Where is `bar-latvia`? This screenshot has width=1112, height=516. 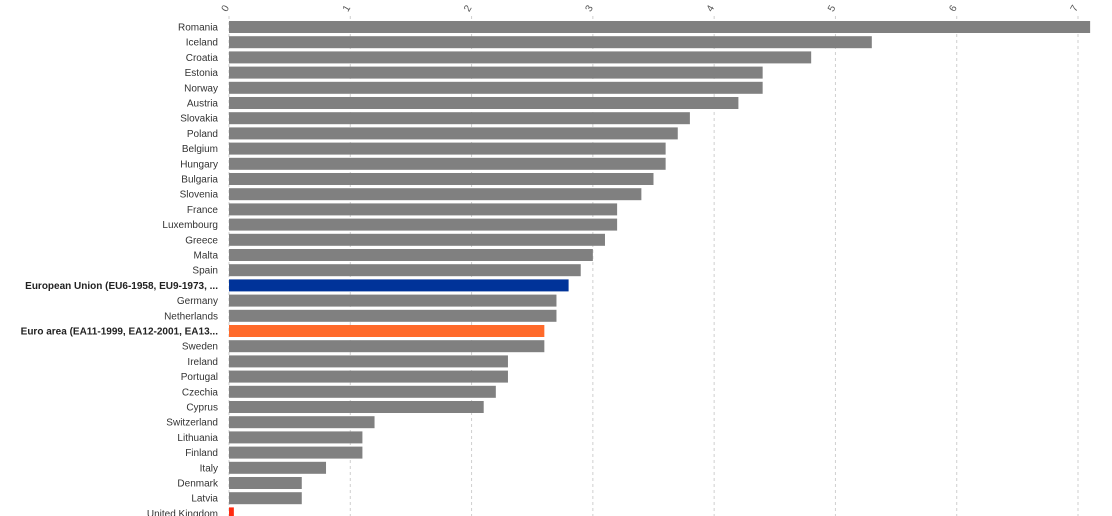 bar-latvia is located at coordinates (265, 498).